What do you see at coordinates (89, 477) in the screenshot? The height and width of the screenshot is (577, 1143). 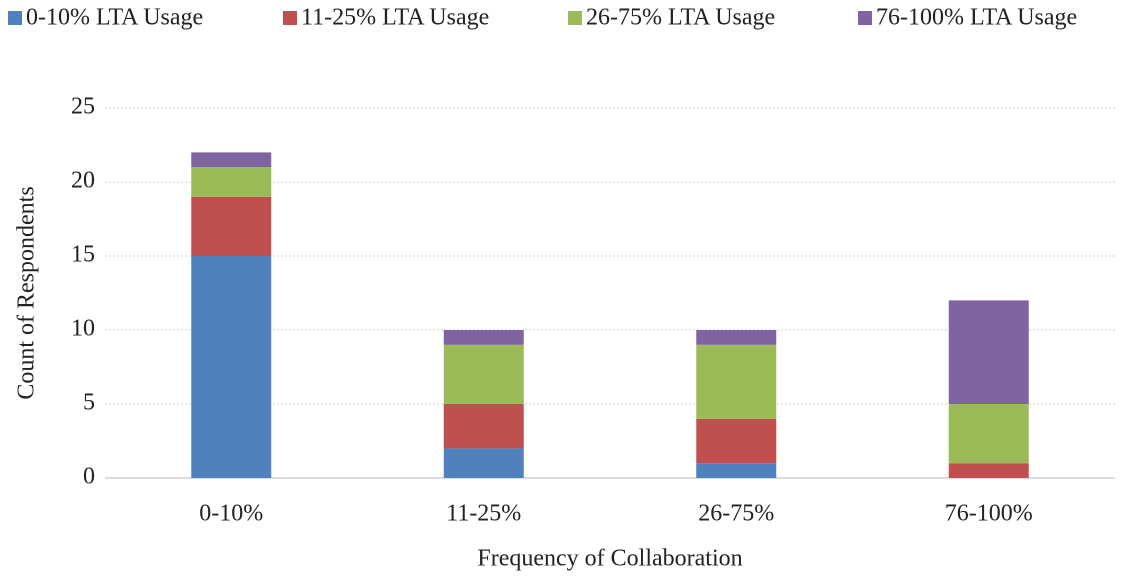 I see `y-tick-label: 0` at bounding box center [89, 477].